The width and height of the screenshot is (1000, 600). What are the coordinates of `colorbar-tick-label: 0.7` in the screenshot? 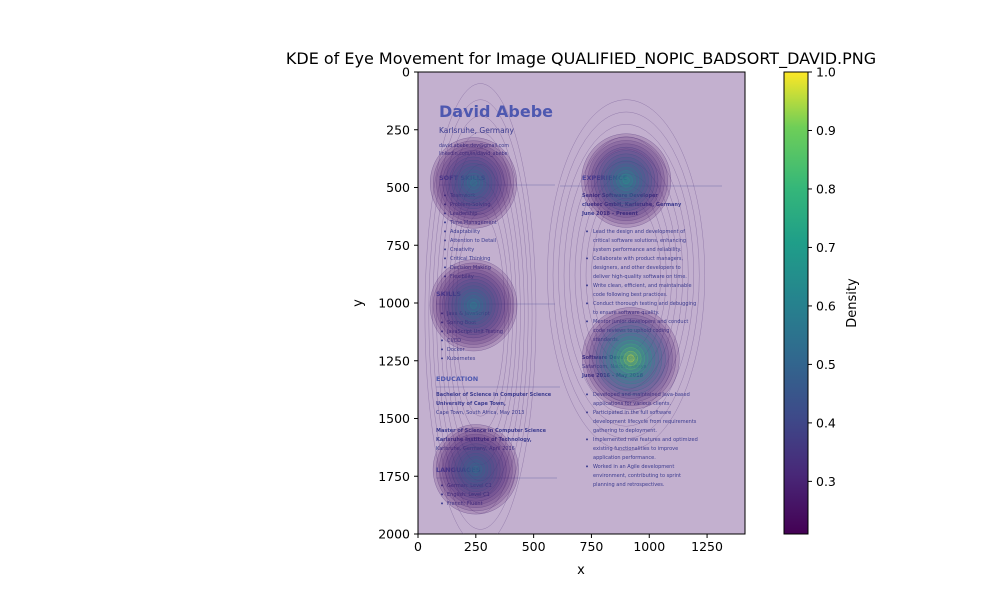 It's located at (826, 247).